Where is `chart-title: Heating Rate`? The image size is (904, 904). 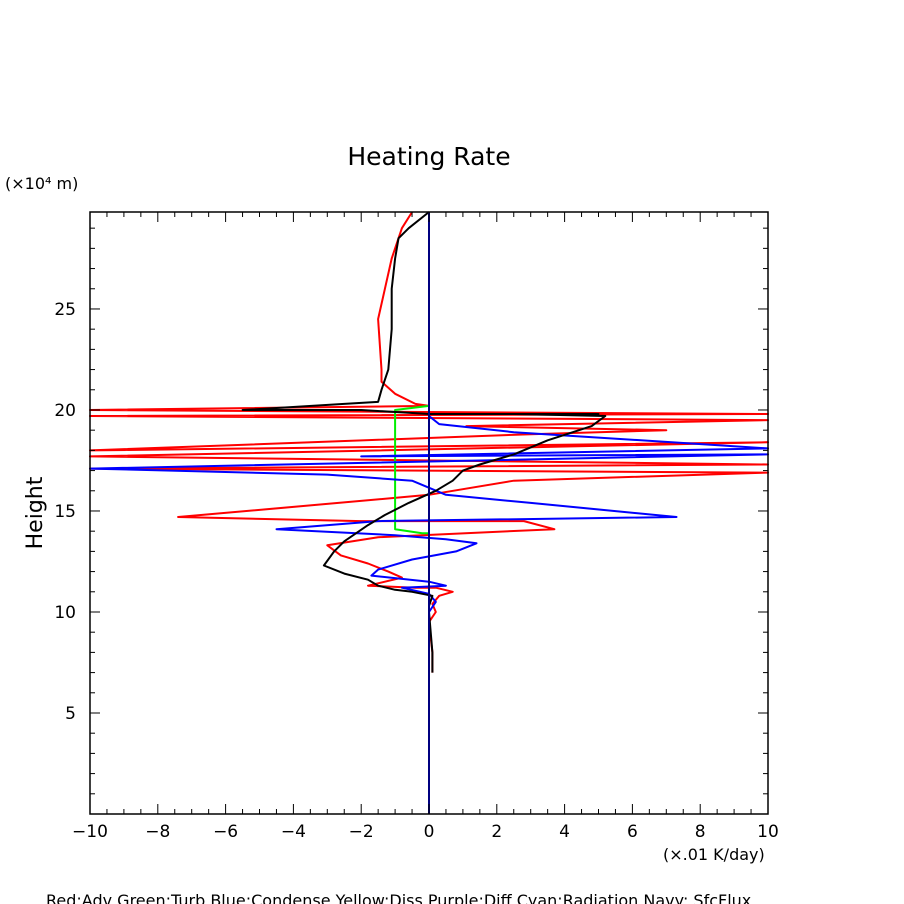 chart-title: Heating Rate is located at coordinates (428, 156).